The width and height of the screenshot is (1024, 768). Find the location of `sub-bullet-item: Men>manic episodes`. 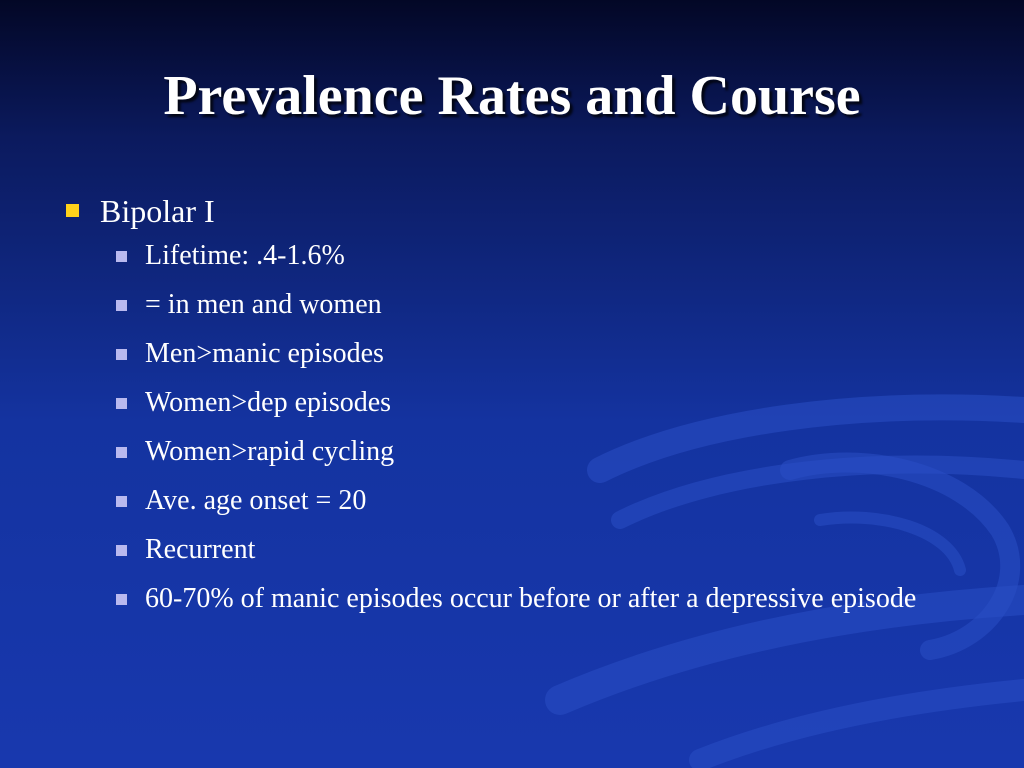

sub-bullet-item: Men>manic episodes is located at coordinates (539, 354).